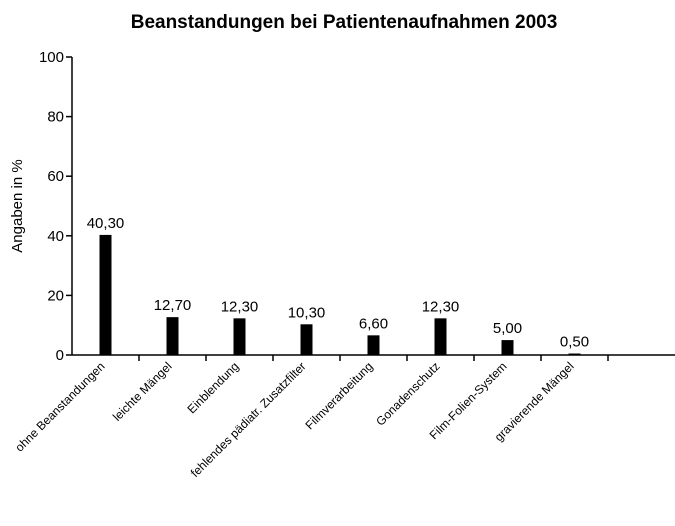 Image resolution: width=675 pixels, height=526 pixels. I want to click on y-tick-label: 80, so click(55, 117).